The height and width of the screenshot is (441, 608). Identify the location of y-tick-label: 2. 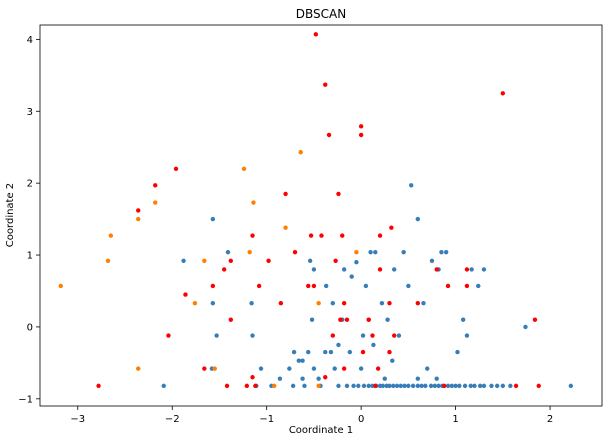
(30, 184).